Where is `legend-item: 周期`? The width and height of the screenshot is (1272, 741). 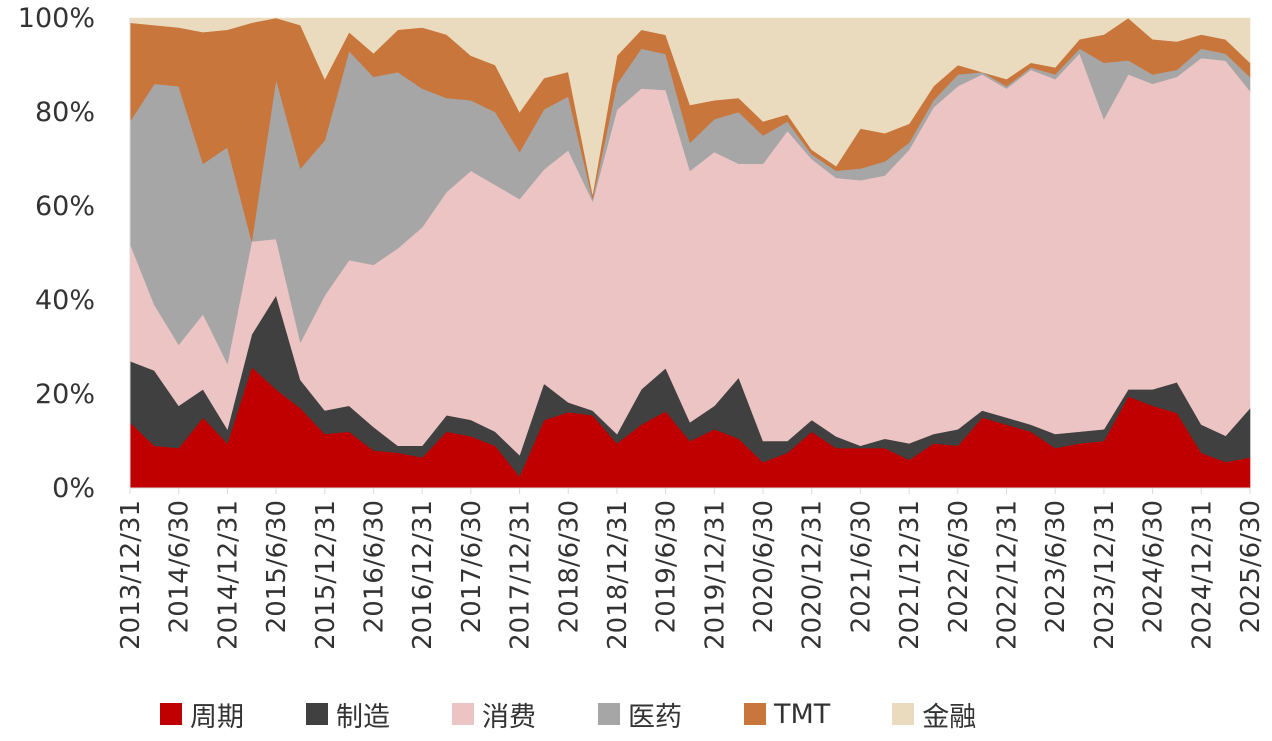 legend-item: 周期 is located at coordinates (202, 714).